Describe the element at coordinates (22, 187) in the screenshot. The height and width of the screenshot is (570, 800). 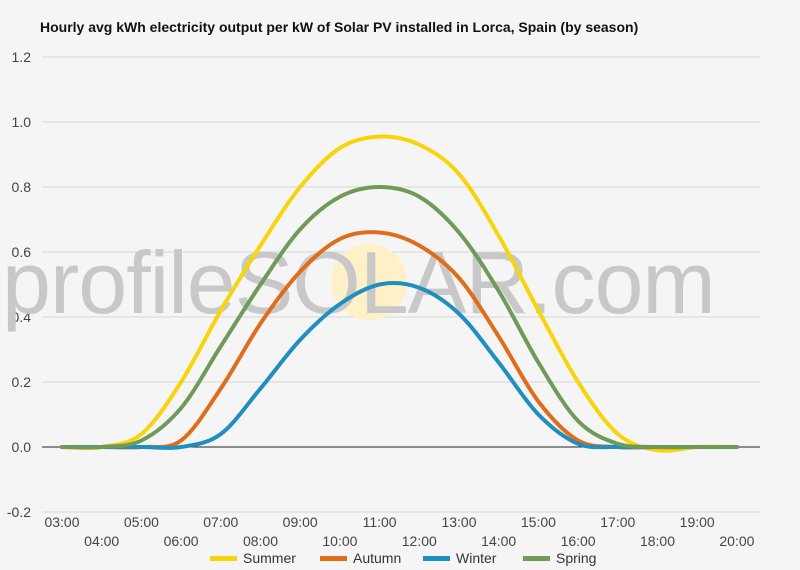
I see `y-tick-label: 0.8` at that location.